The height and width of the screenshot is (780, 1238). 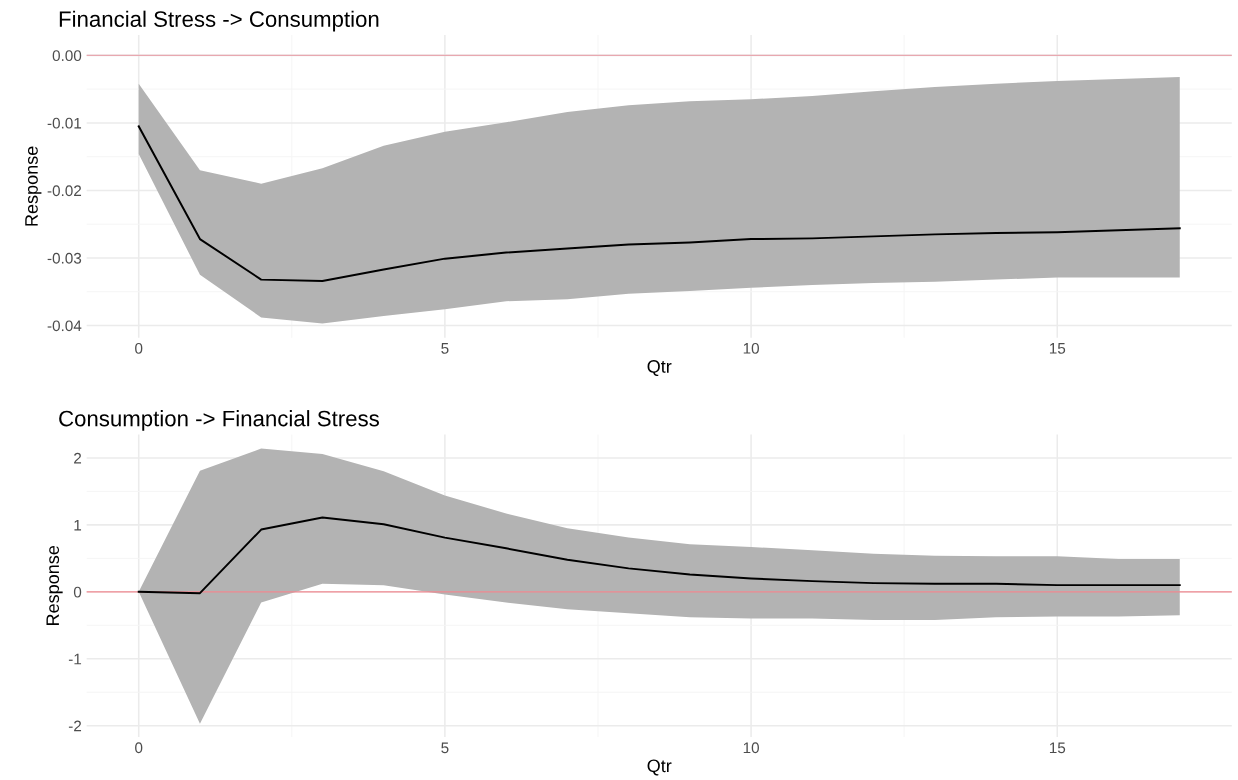 What do you see at coordinates (659, 555) in the screenshot?
I see `line-series` at bounding box center [659, 555].